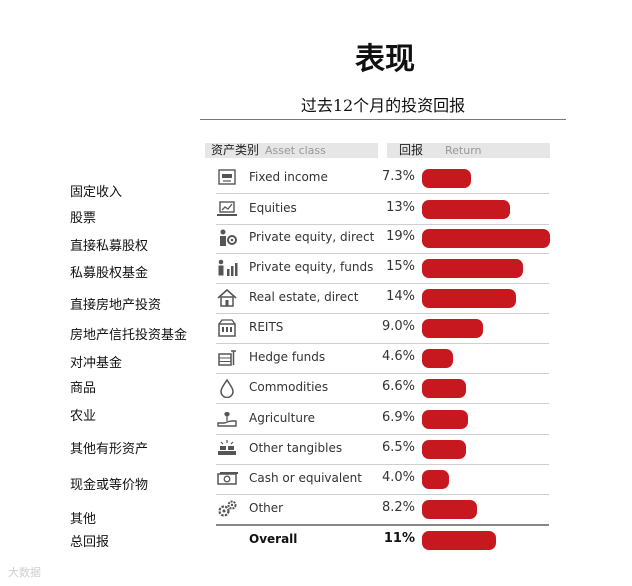 The image size is (632, 586). I want to click on bar-real-estate-direct, so click(469, 298).